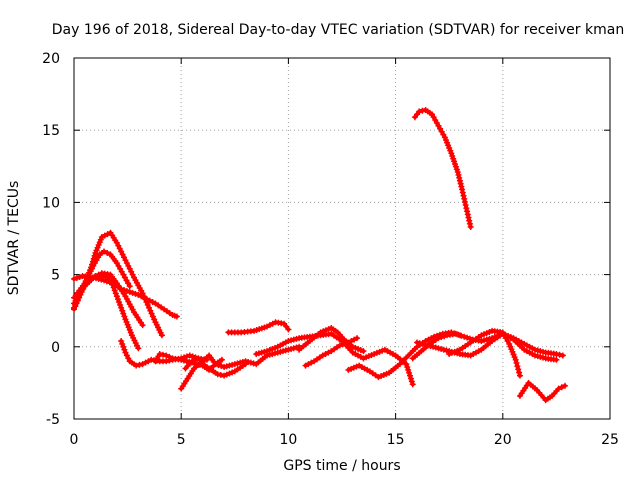 This screenshot has width=640, height=480. What do you see at coordinates (51, 131) in the screenshot?
I see `y-tick-label: 15` at bounding box center [51, 131].